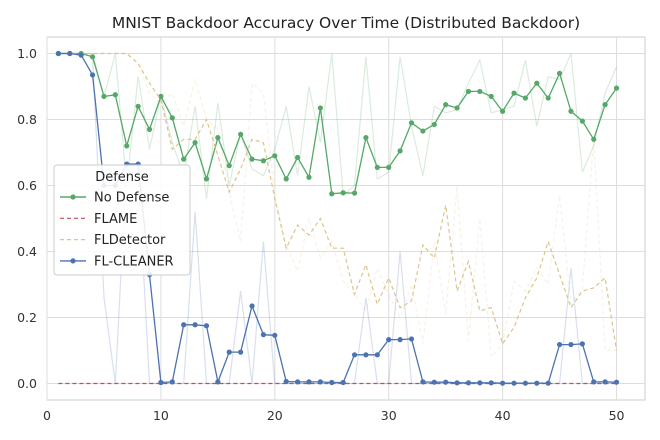  Describe the element at coordinates (47, 415) in the screenshot. I see `x-tick-label: 0` at that location.